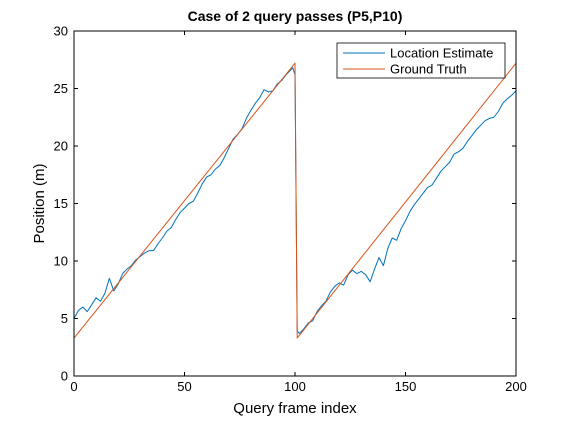 This screenshot has width=570, height=422. I want to click on x-axis-title: Query frame index, so click(295, 408).